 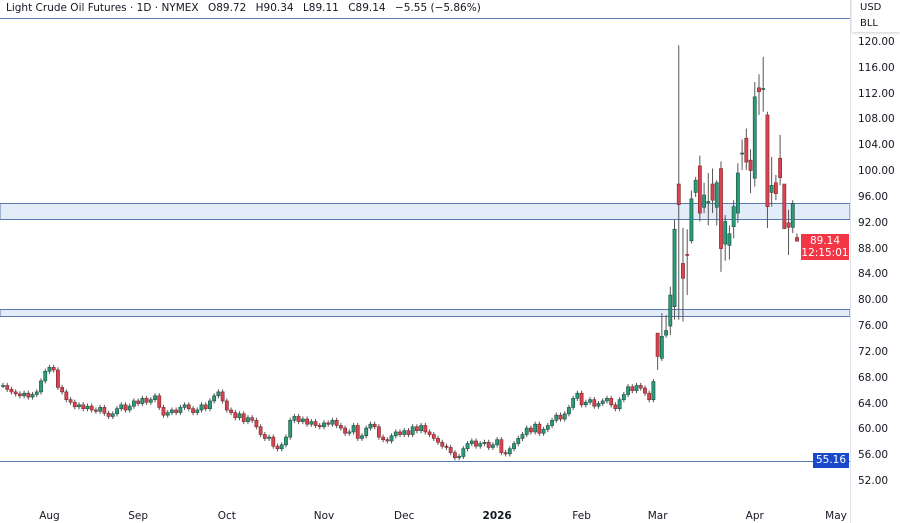 What do you see at coordinates (876, 42) in the screenshot?
I see `price-tick-label: 120.00` at bounding box center [876, 42].